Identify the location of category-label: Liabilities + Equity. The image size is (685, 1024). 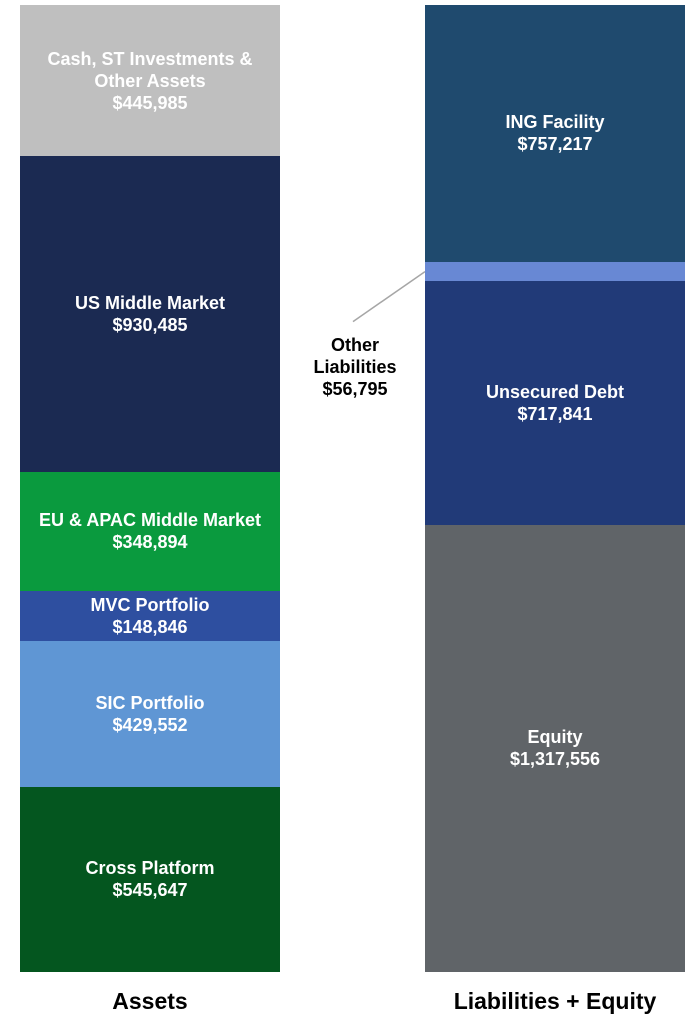
(555, 1001).